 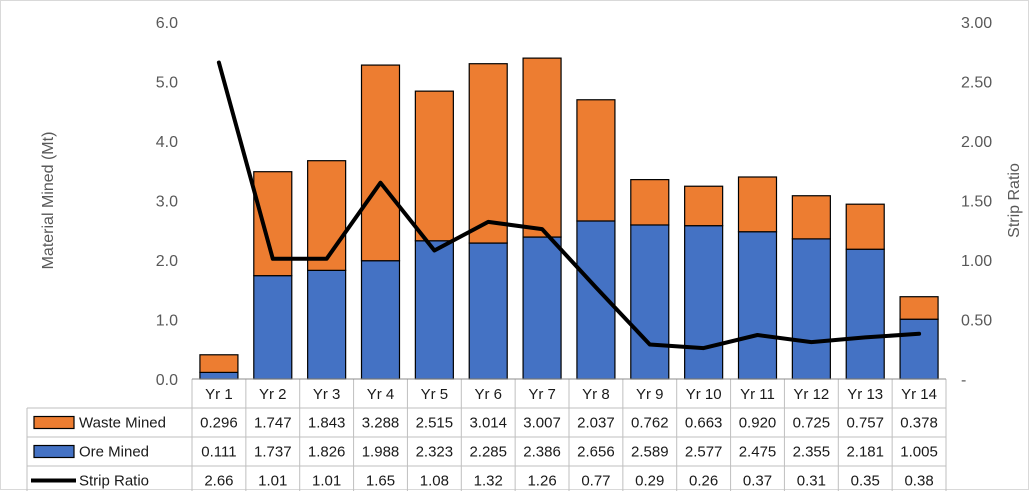 I want to click on y-axis-tick-label: 5.0, so click(x=167, y=83).